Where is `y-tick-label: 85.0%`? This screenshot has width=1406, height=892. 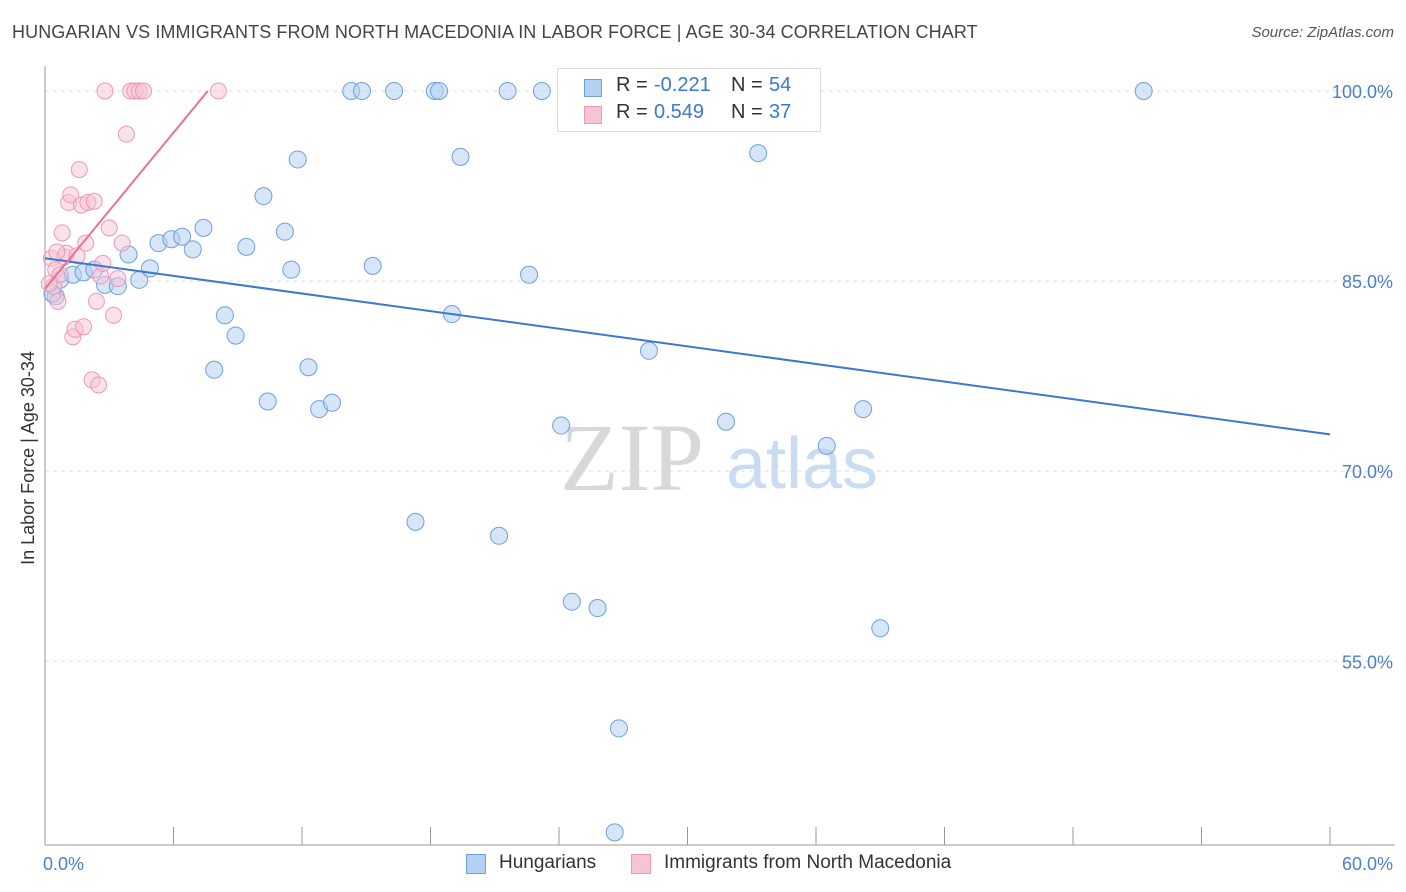
y-tick-label: 85.0% is located at coordinates (1367, 282).